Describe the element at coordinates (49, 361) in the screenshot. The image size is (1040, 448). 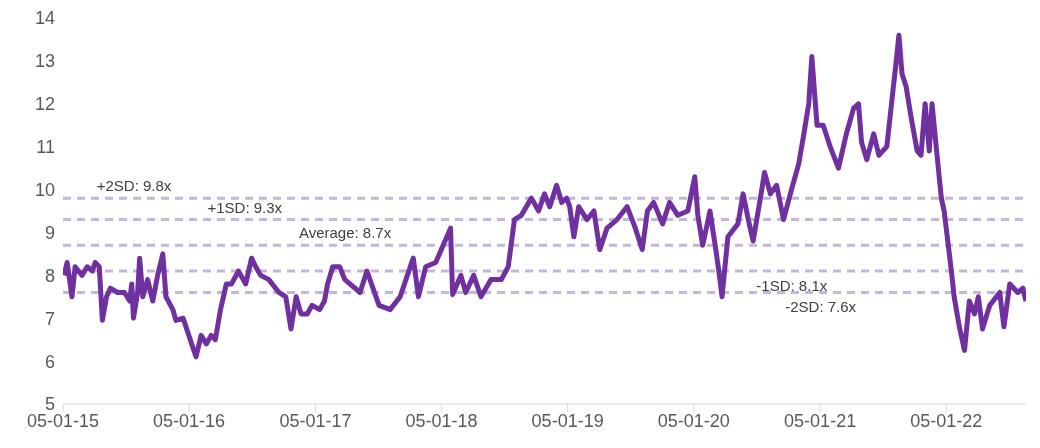
I see `y-tick-label: 6` at that location.